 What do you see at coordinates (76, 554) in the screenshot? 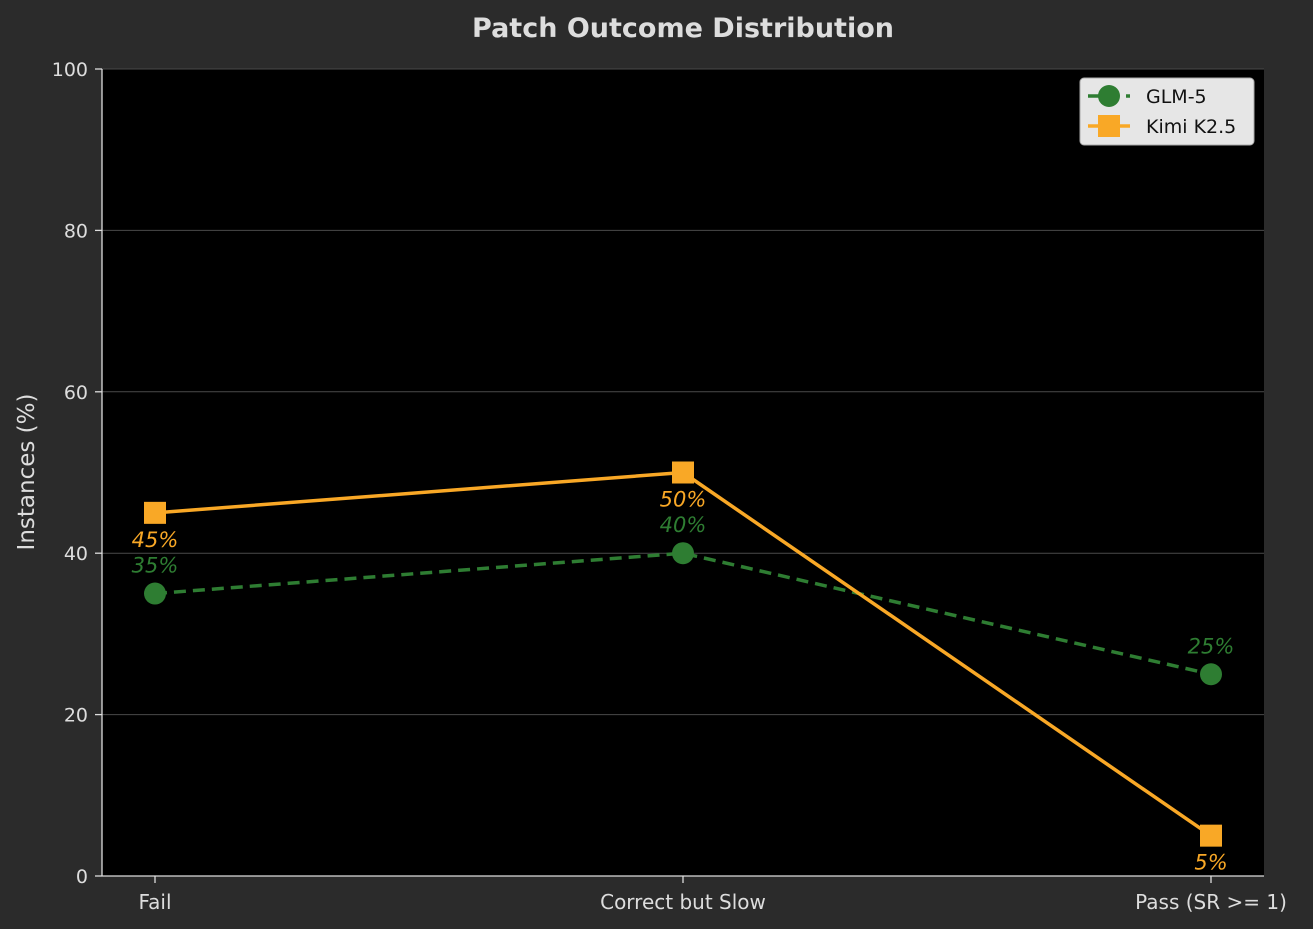
I see `y-tick-label: 40` at bounding box center [76, 554].